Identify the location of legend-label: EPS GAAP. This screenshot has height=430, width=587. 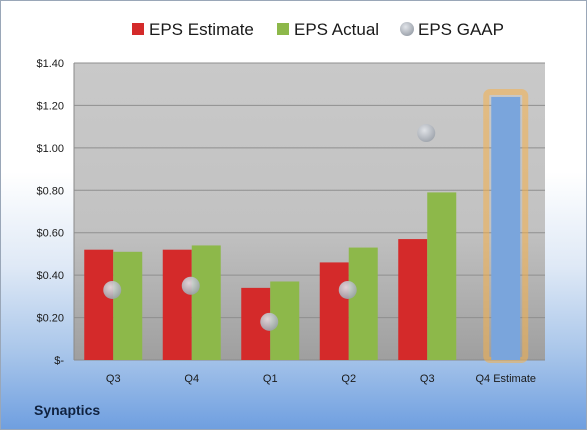
(461, 29).